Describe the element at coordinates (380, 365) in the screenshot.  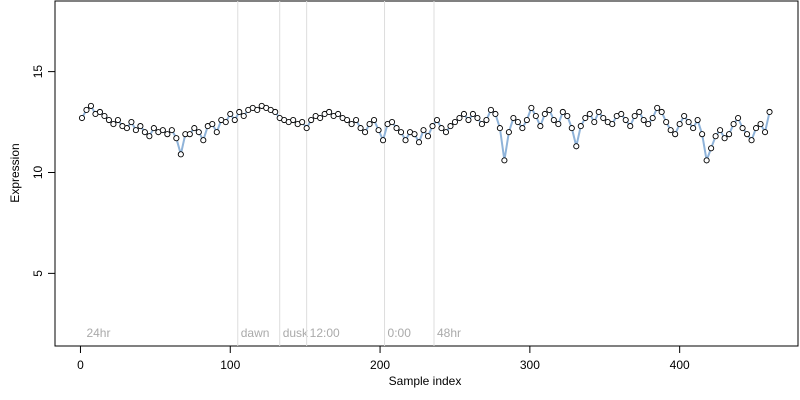
I see `x-tick-label: 200` at that location.